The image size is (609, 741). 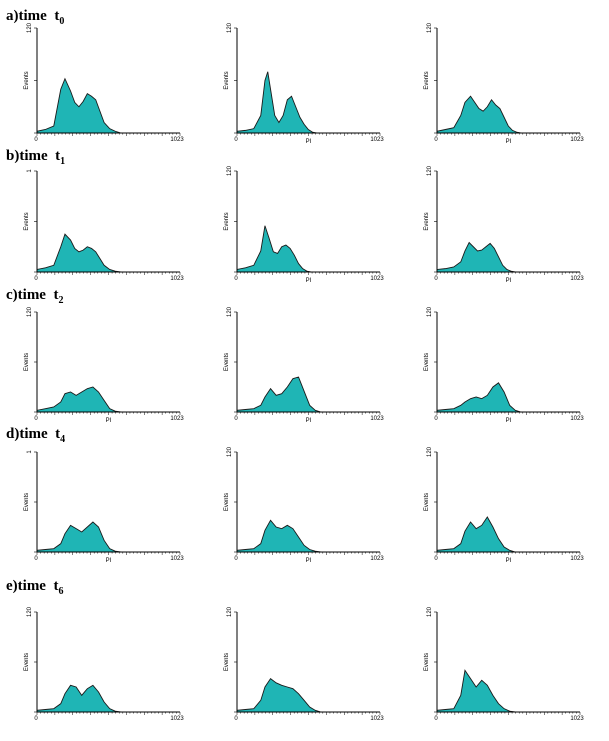 What do you see at coordinates (577, 559) in the screenshot?
I see `panel-d3-x-tick-label-1023: 1023` at bounding box center [577, 559].